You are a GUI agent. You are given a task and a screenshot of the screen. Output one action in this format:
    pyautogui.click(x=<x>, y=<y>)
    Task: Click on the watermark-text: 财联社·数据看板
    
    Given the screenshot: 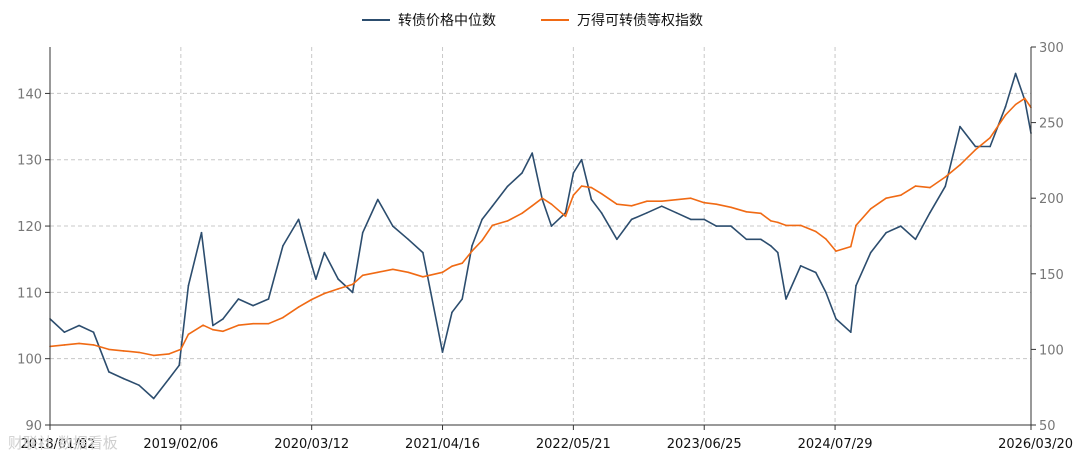 What is the action you would take?
    pyautogui.click(x=63, y=443)
    